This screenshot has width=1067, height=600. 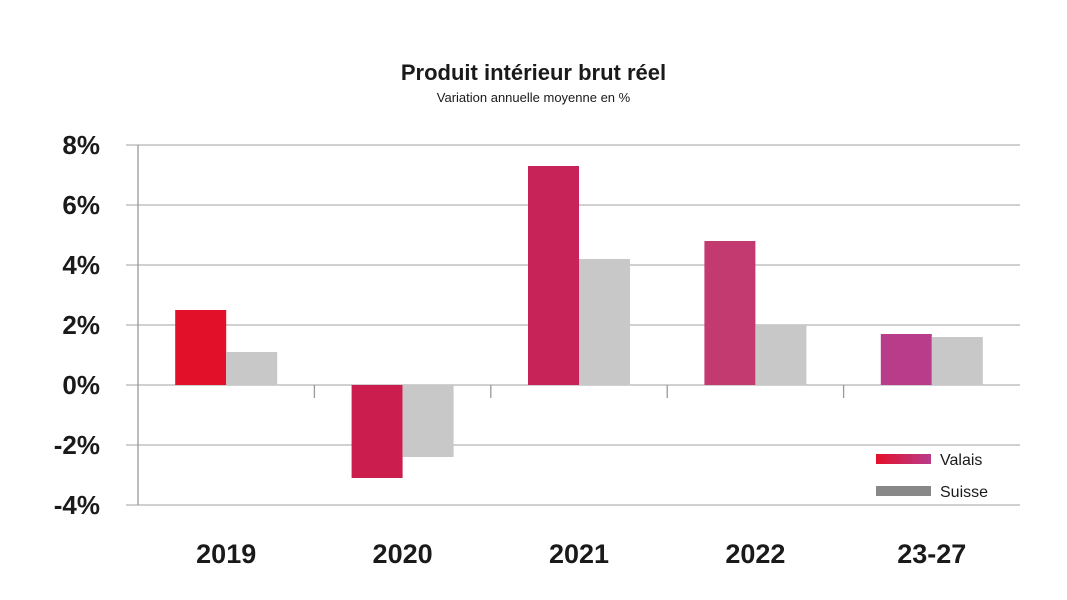 I want to click on legend-swatch-valais, so click(x=903, y=459).